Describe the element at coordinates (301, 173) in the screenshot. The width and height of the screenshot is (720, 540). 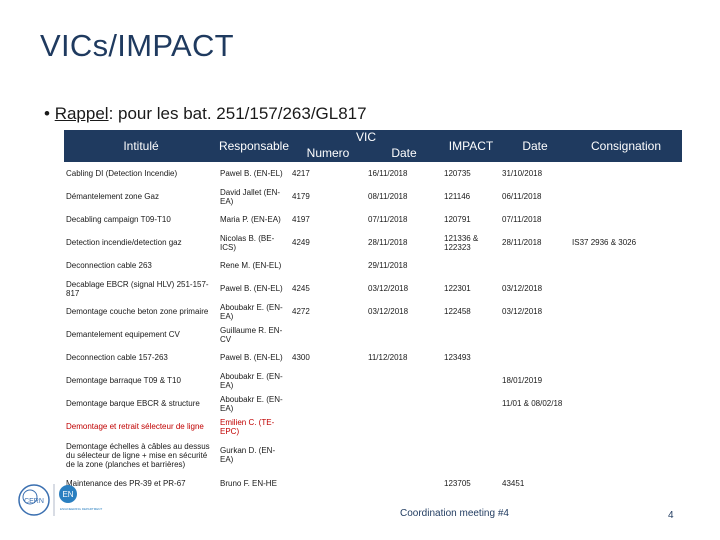
I see `cell-vic-numero: 4217` at that location.